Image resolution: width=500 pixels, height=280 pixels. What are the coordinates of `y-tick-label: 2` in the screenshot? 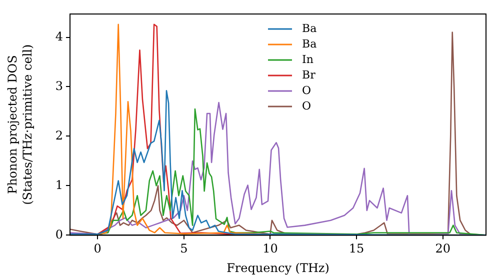 It's located at (59, 135).